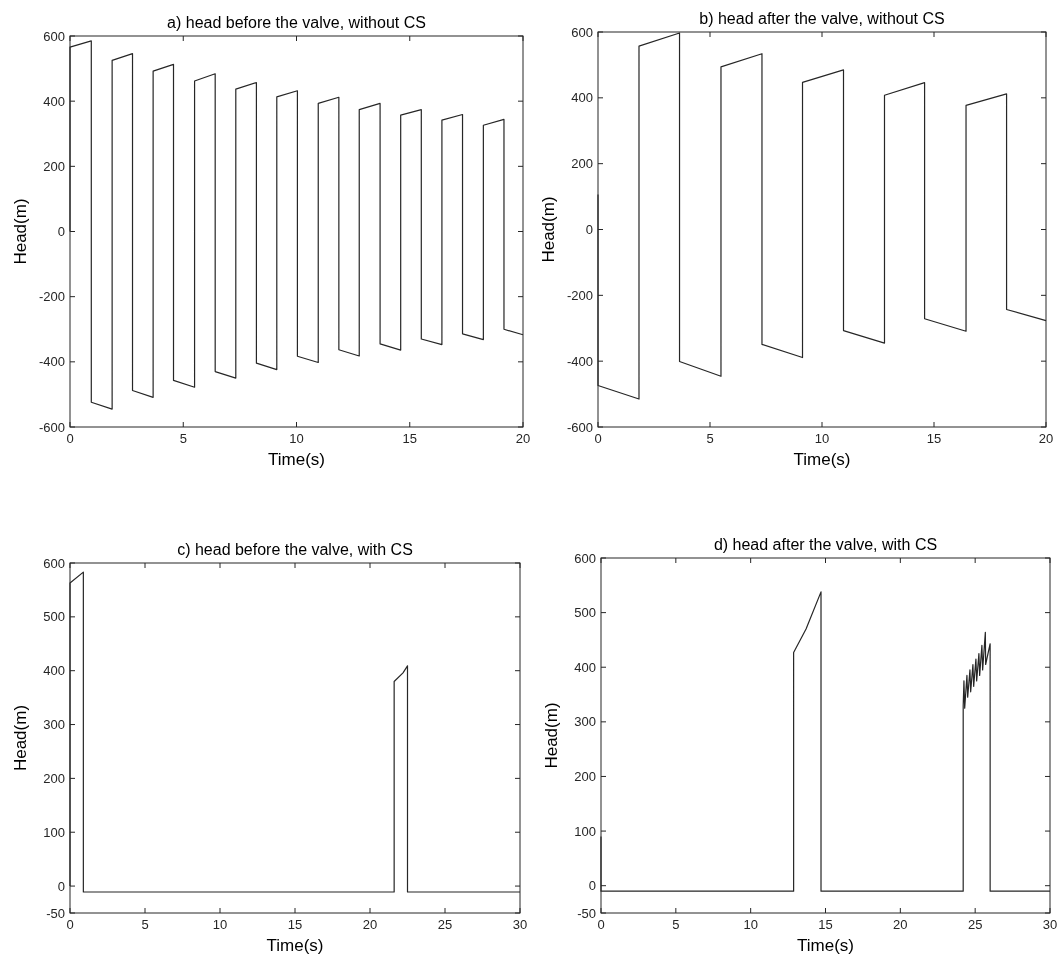 The height and width of the screenshot is (959, 1062). I want to click on chart-title: d) head after the valve, with CS, so click(825, 544).